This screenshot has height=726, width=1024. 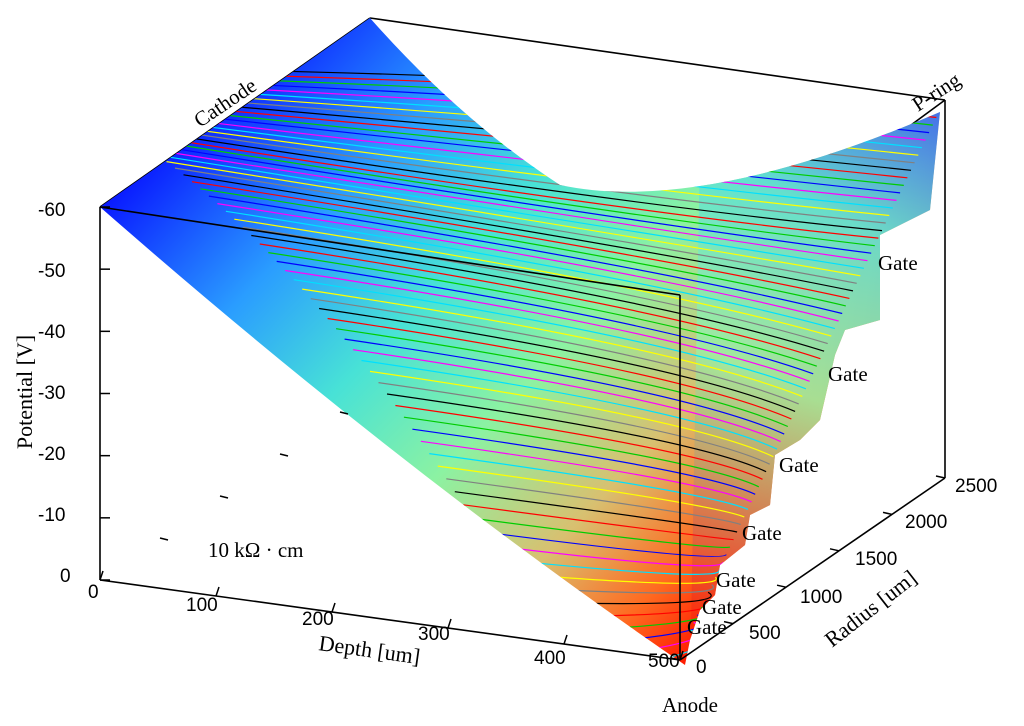 What do you see at coordinates (93, 592) in the screenshot?
I see `x-tick-label: 0` at bounding box center [93, 592].